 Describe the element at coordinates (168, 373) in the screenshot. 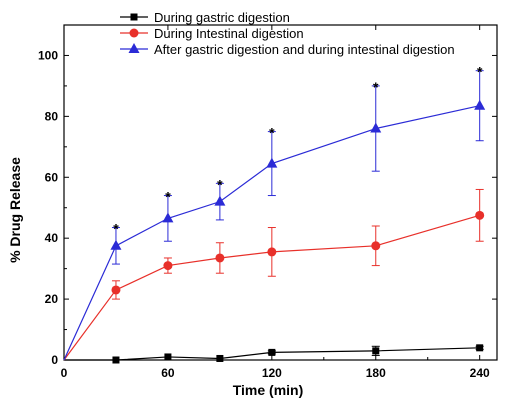

I see `x-tick-label: 60` at that location.